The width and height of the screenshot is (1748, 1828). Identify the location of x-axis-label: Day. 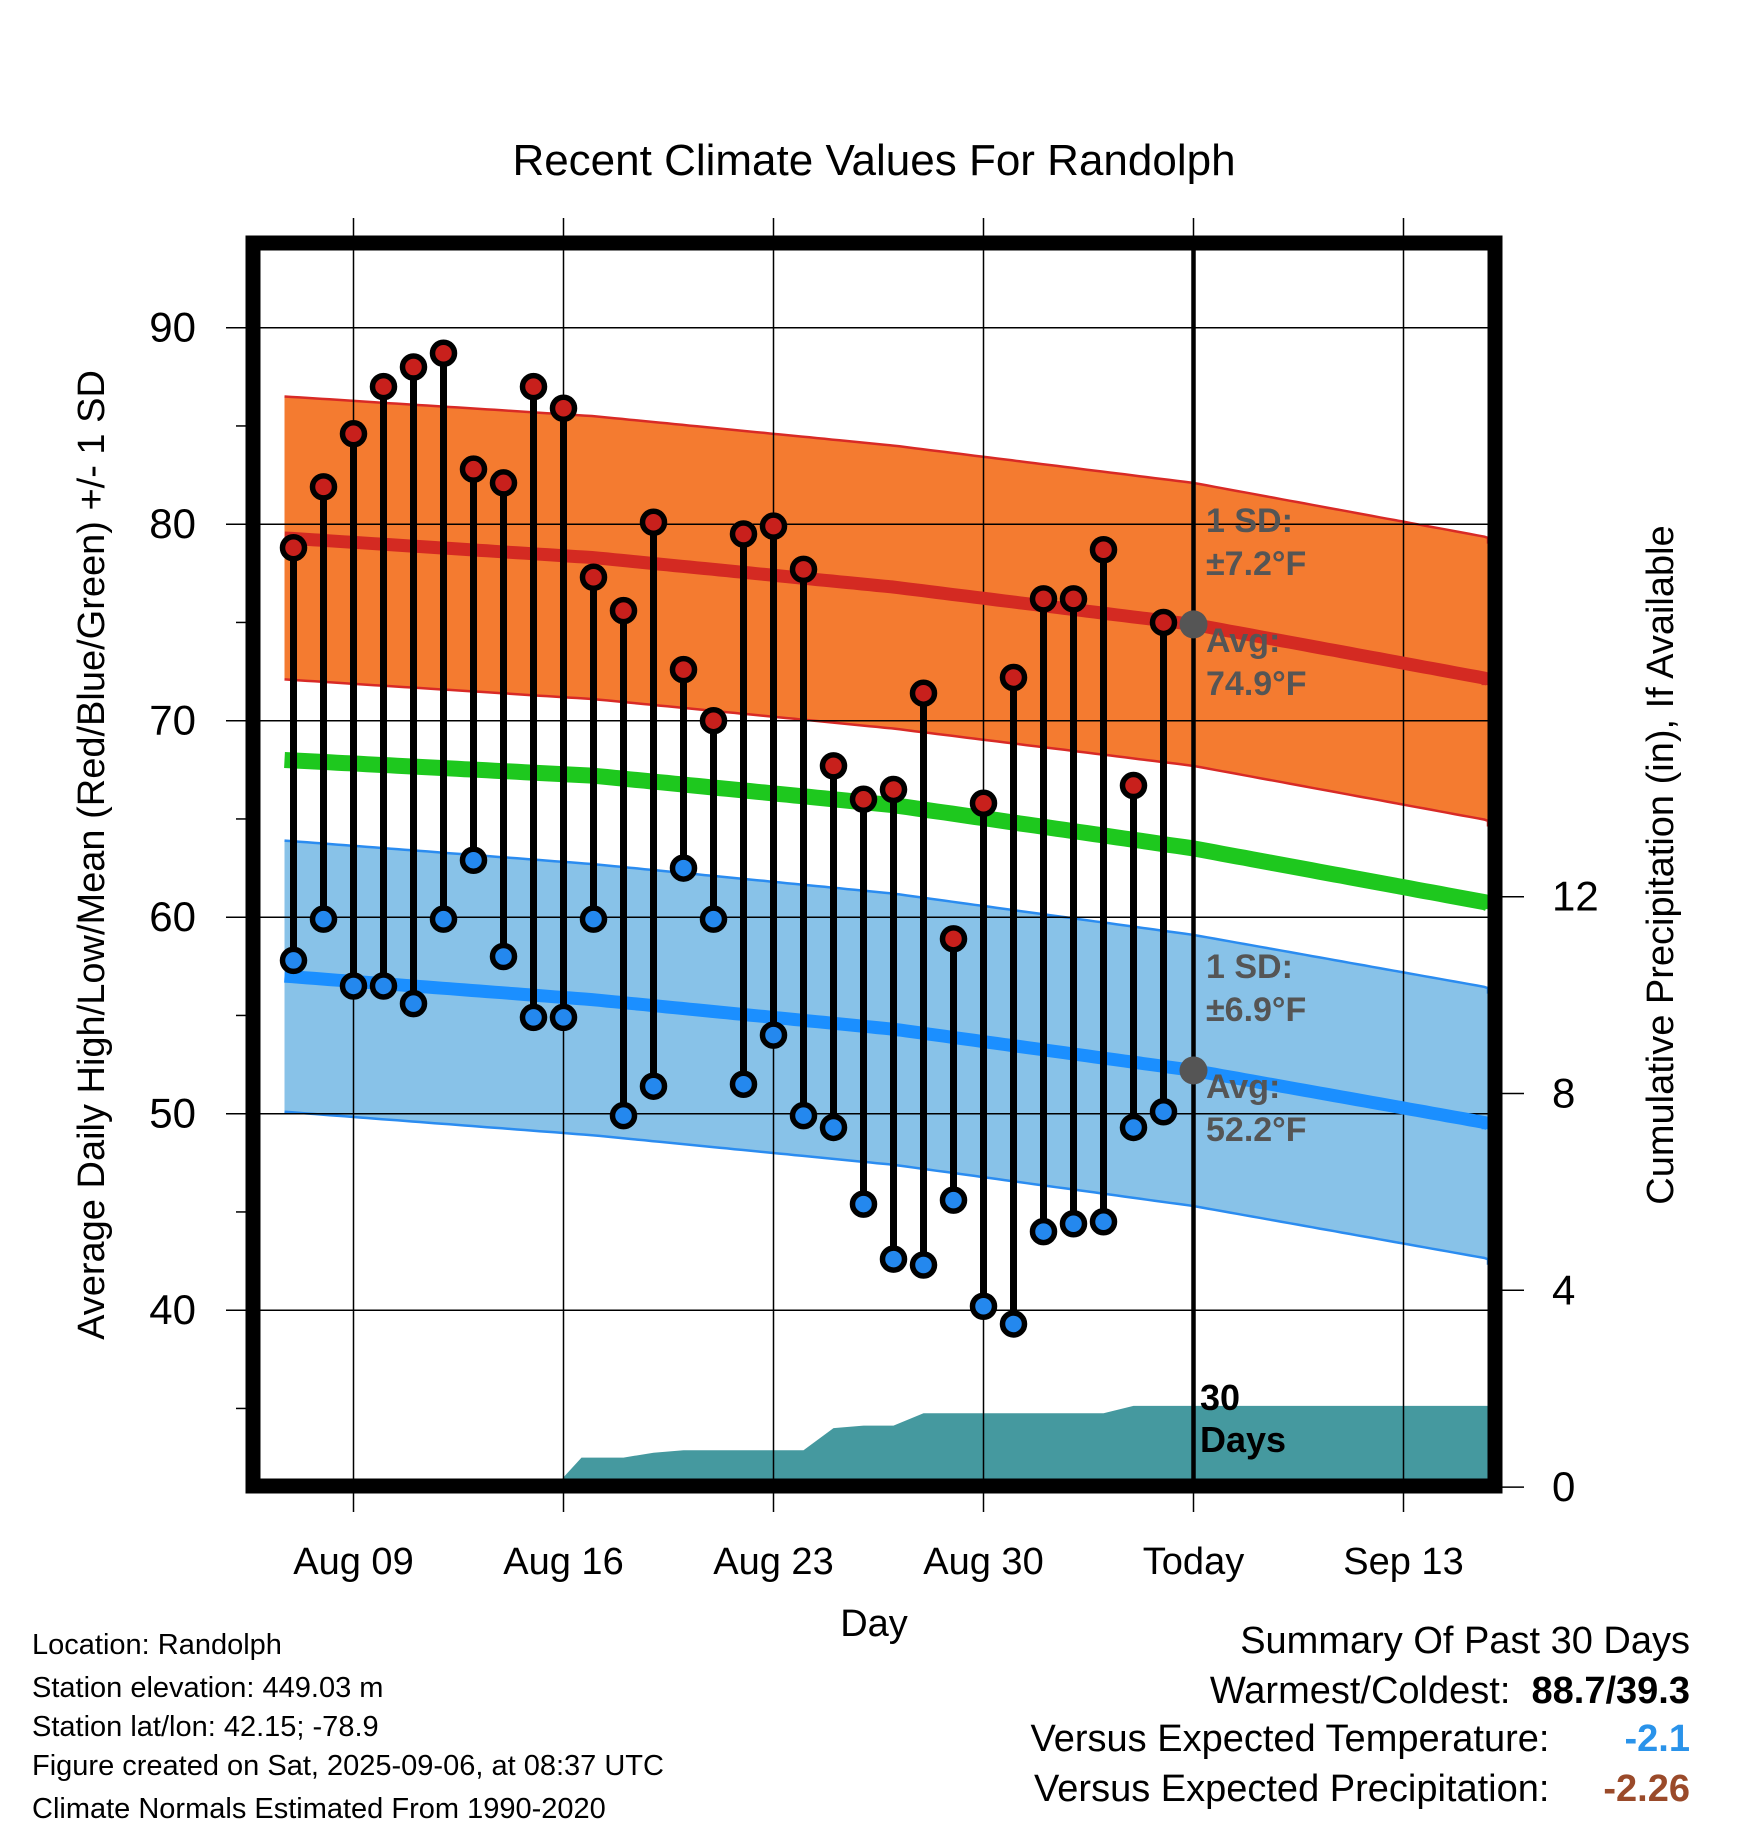
(874, 1624).